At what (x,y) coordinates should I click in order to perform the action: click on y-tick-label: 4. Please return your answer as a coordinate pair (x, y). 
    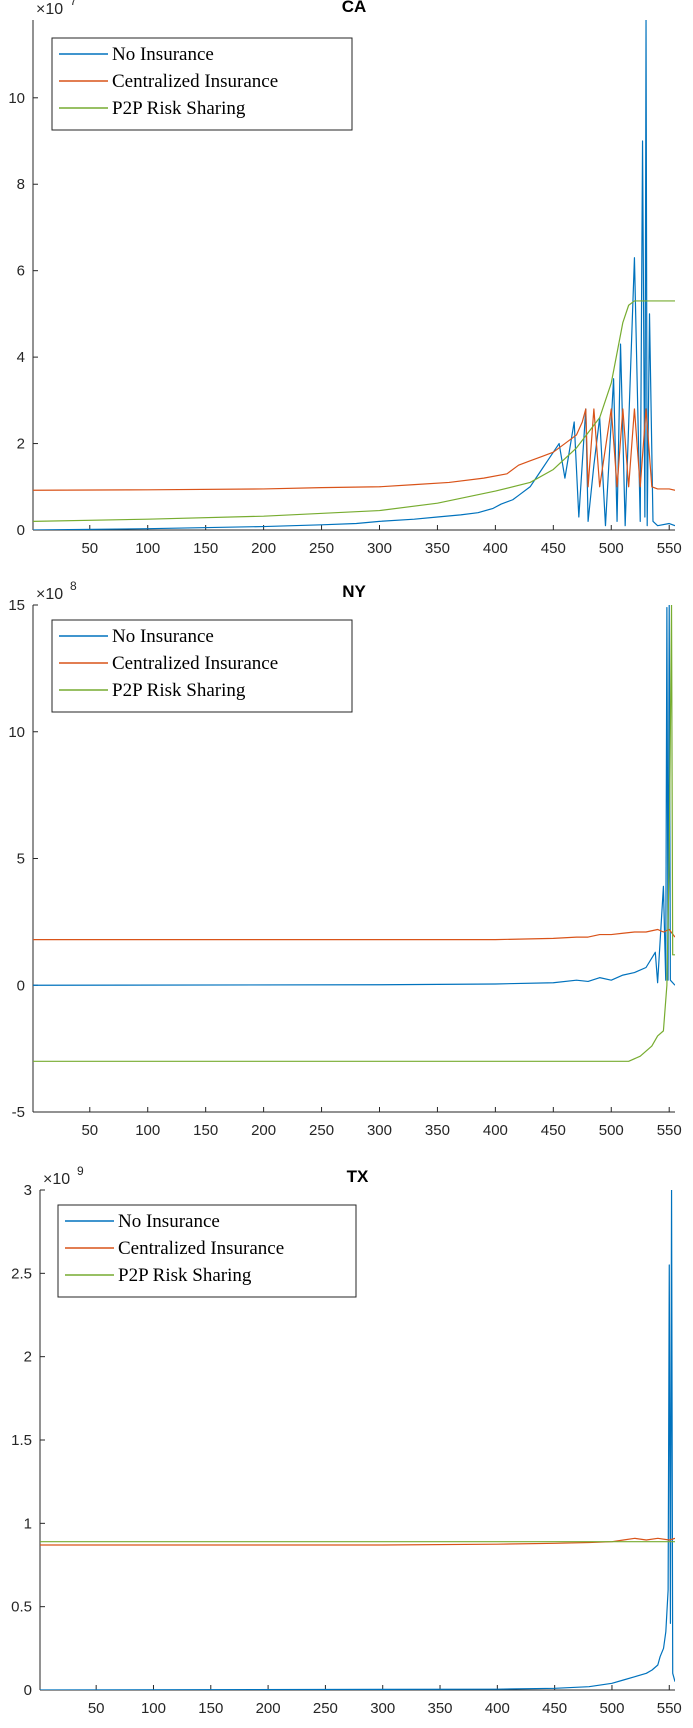
    Looking at the image, I should click on (21, 357).